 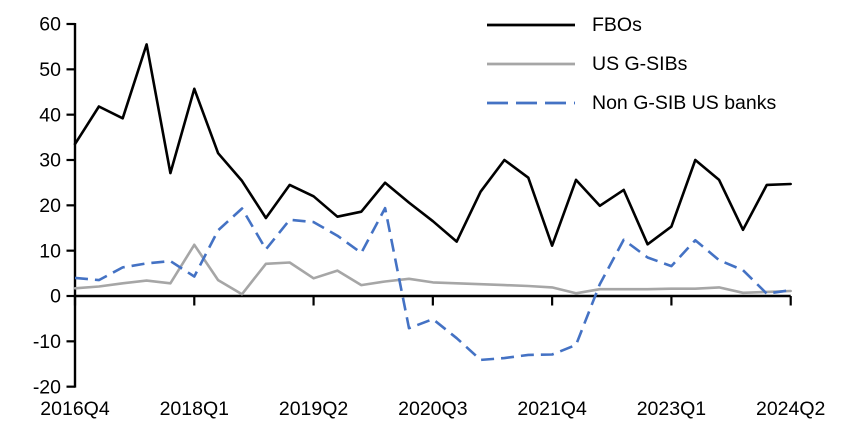 I want to click on legend: FBOs US G-SIBs Non G-SIB US banks, so click(x=631, y=72).